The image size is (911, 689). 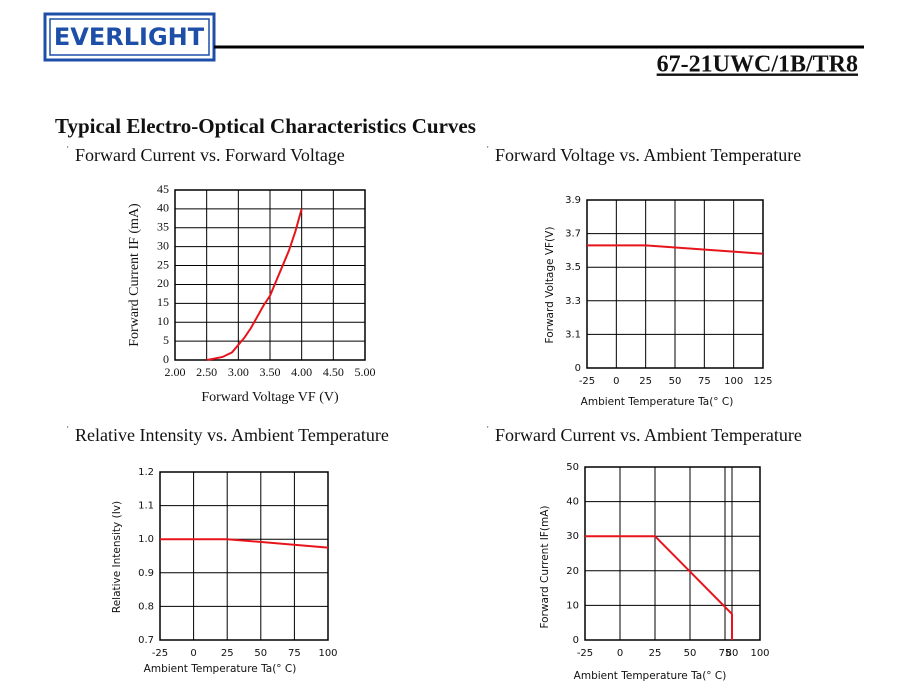 I want to click on x-axis-label: Forward Voltage VF (V), so click(x=270, y=397).